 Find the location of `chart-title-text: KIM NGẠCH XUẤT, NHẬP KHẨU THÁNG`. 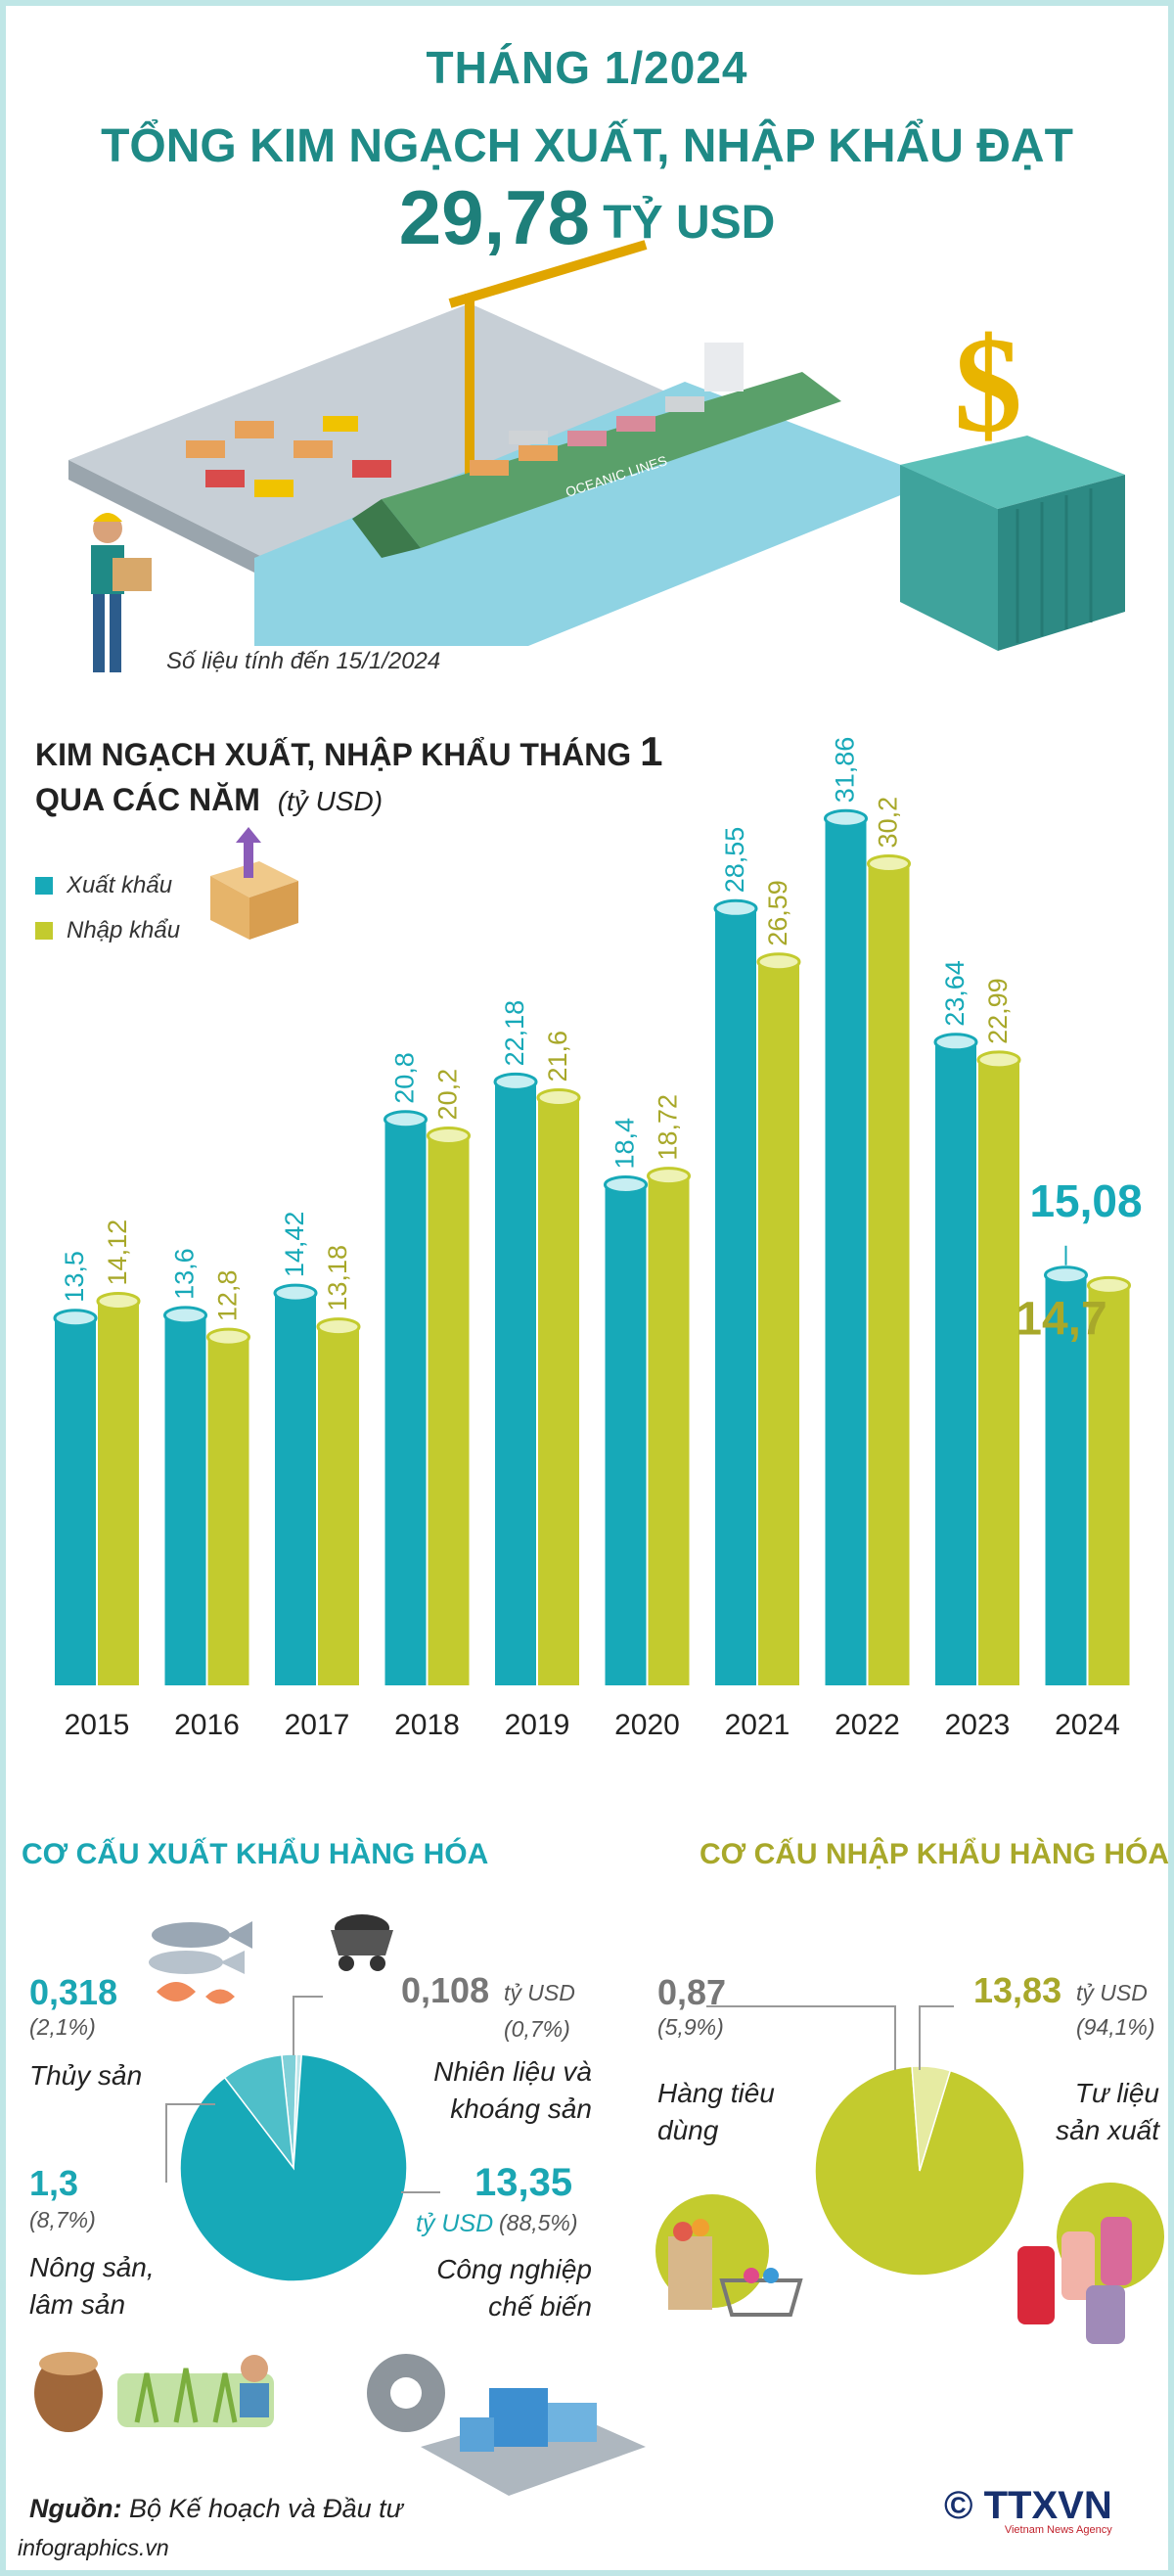

chart-title-text: KIM NGẠCH XUẤT, NHẬP KHẨU THÁNG is located at coordinates (333, 754).